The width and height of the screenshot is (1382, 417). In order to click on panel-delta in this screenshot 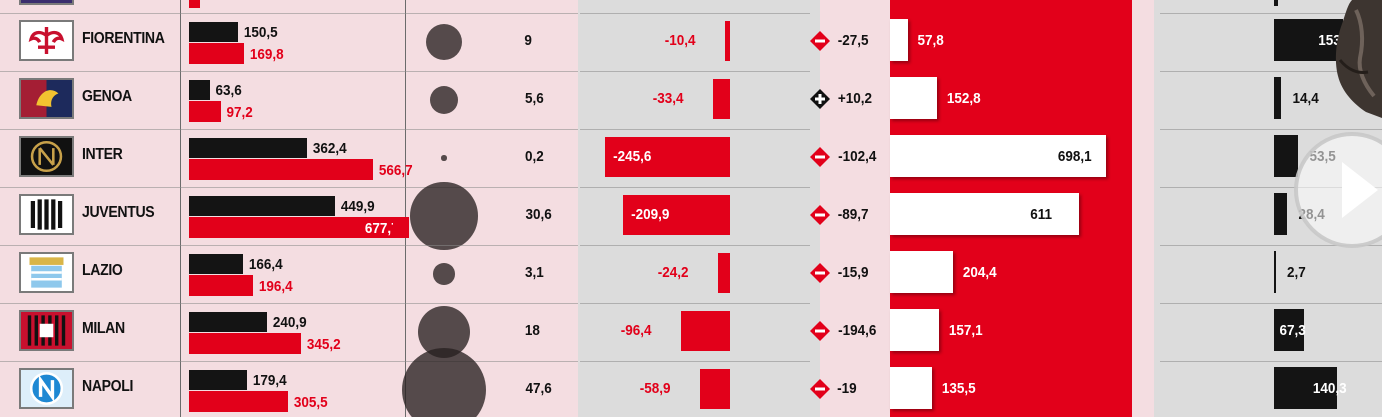, I will do `click(855, 208)`.